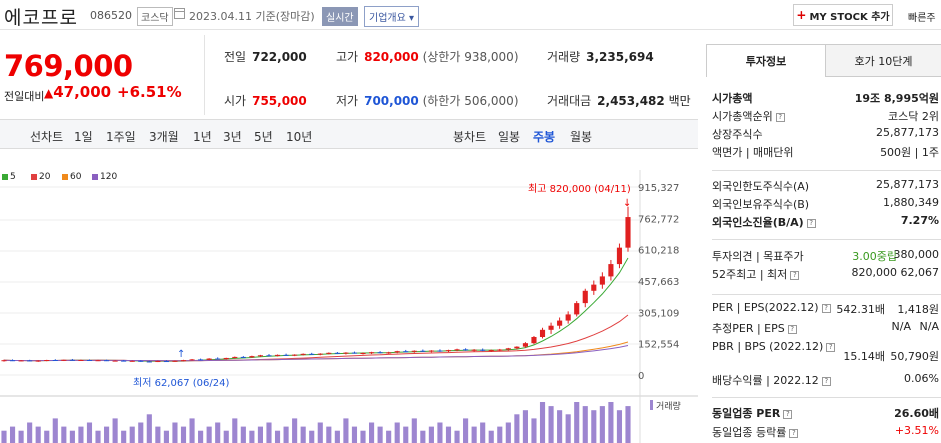 The image size is (941, 443). I want to click on candle-daily: 일봉, so click(509, 137).